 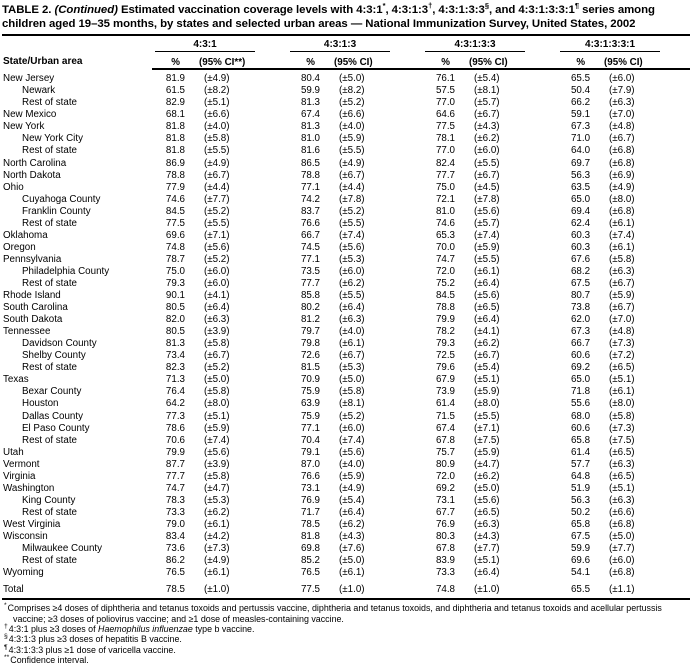 I want to click on pct-cell: 78.5, so click(x=310, y=524).